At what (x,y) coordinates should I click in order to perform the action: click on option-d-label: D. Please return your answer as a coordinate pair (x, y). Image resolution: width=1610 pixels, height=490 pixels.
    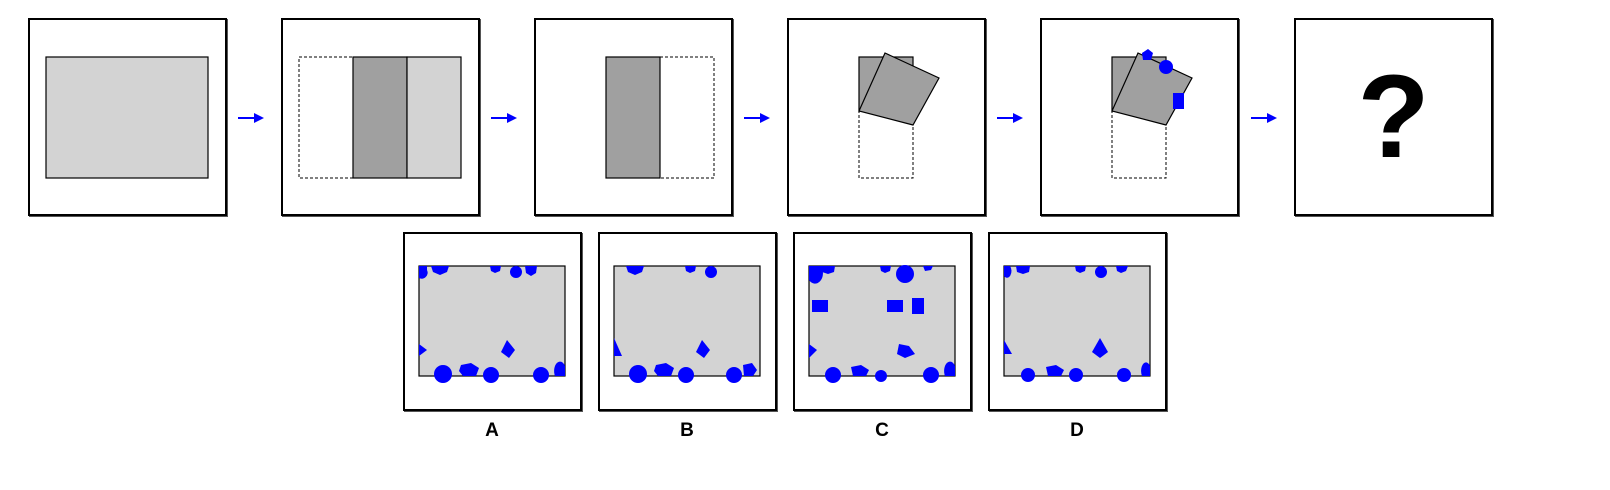
    Looking at the image, I should click on (1077, 430).